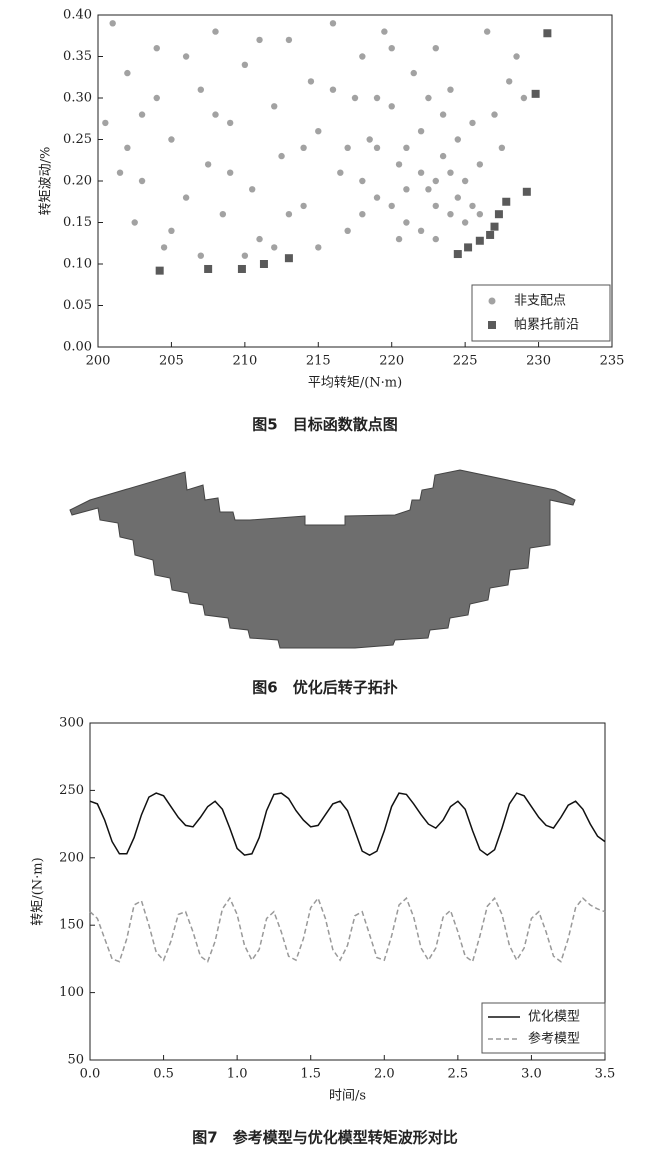 Image resolution: width=650 pixels, height=1160 pixels. Describe the element at coordinates (458, 1074) in the screenshot. I see `x-tick-label: 2.5` at that location.